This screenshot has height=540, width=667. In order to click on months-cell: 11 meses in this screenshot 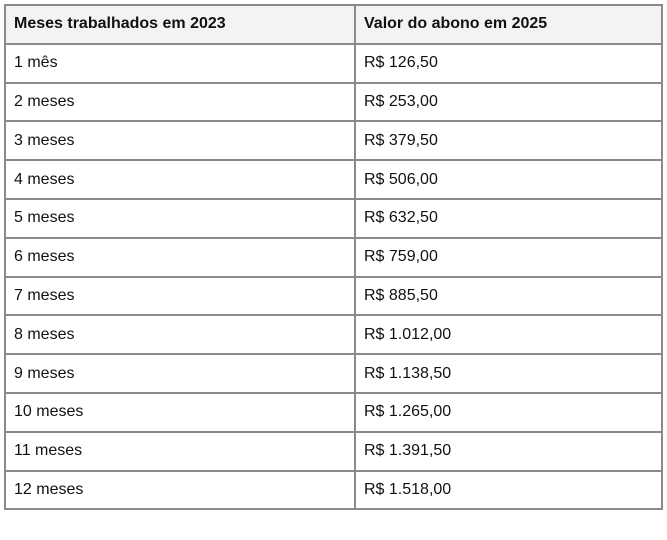, I will do `click(180, 451)`.